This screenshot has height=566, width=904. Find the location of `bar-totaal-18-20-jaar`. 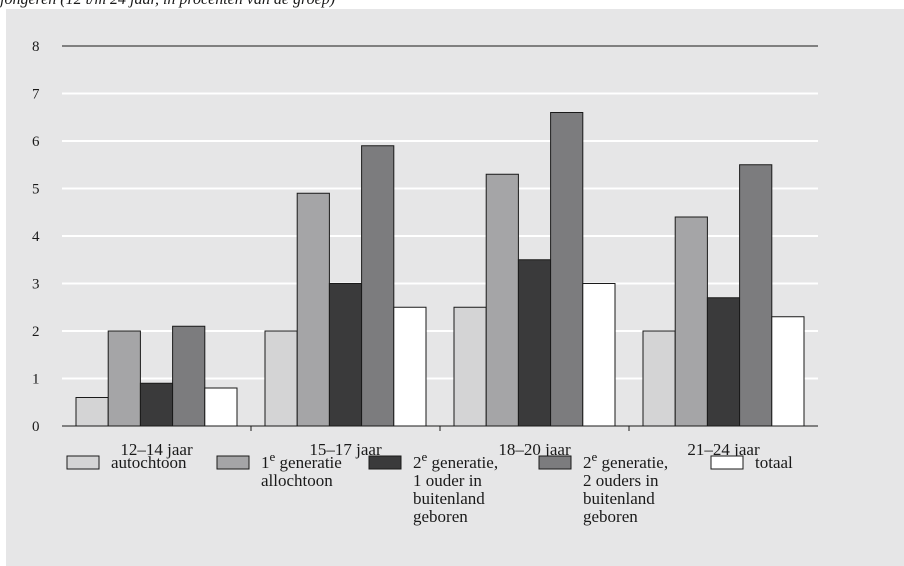

bar-totaal-18-20-jaar is located at coordinates (599, 355).